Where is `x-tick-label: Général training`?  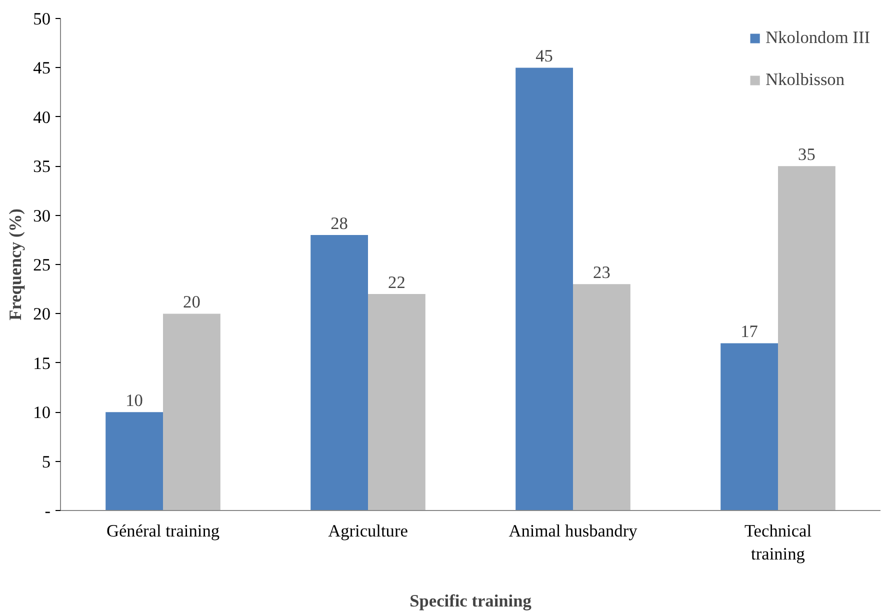
x-tick-label: Général training is located at coordinates (163, 531).